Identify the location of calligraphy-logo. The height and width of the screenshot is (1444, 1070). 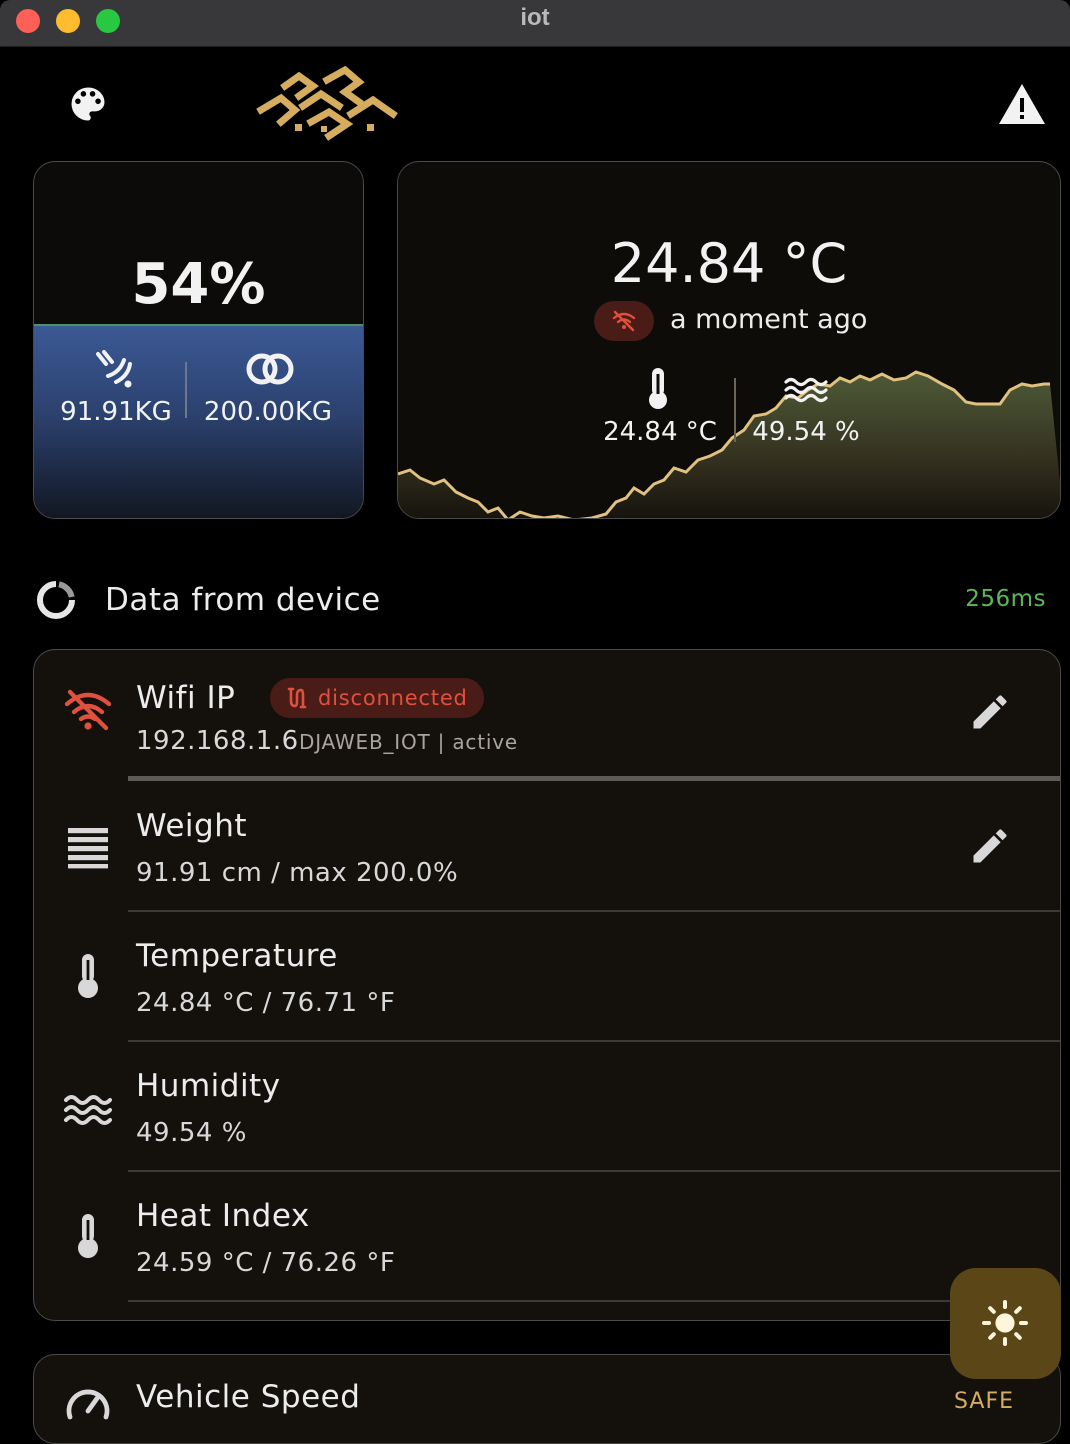
(327, 103).